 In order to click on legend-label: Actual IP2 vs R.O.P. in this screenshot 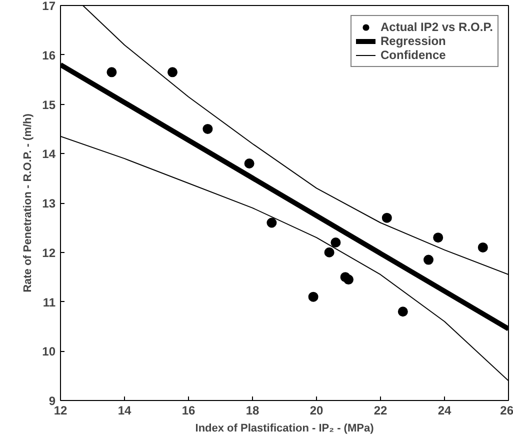, I will do `click(436, 27)`.